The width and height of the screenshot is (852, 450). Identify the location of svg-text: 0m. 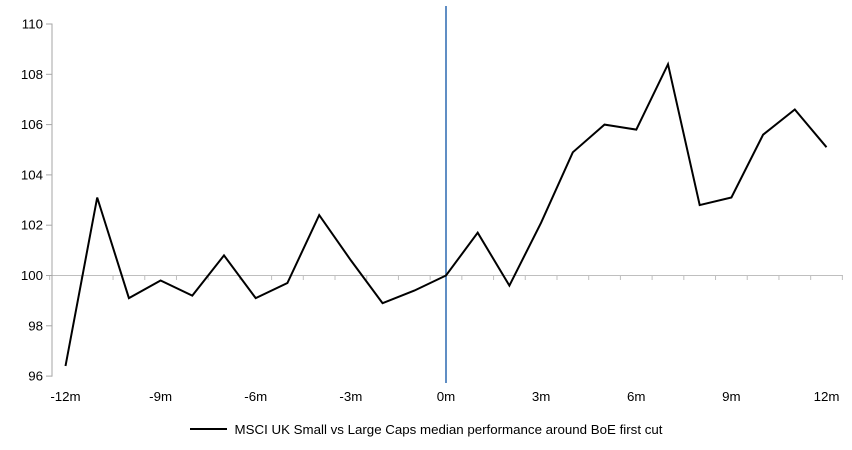
(446, 396).